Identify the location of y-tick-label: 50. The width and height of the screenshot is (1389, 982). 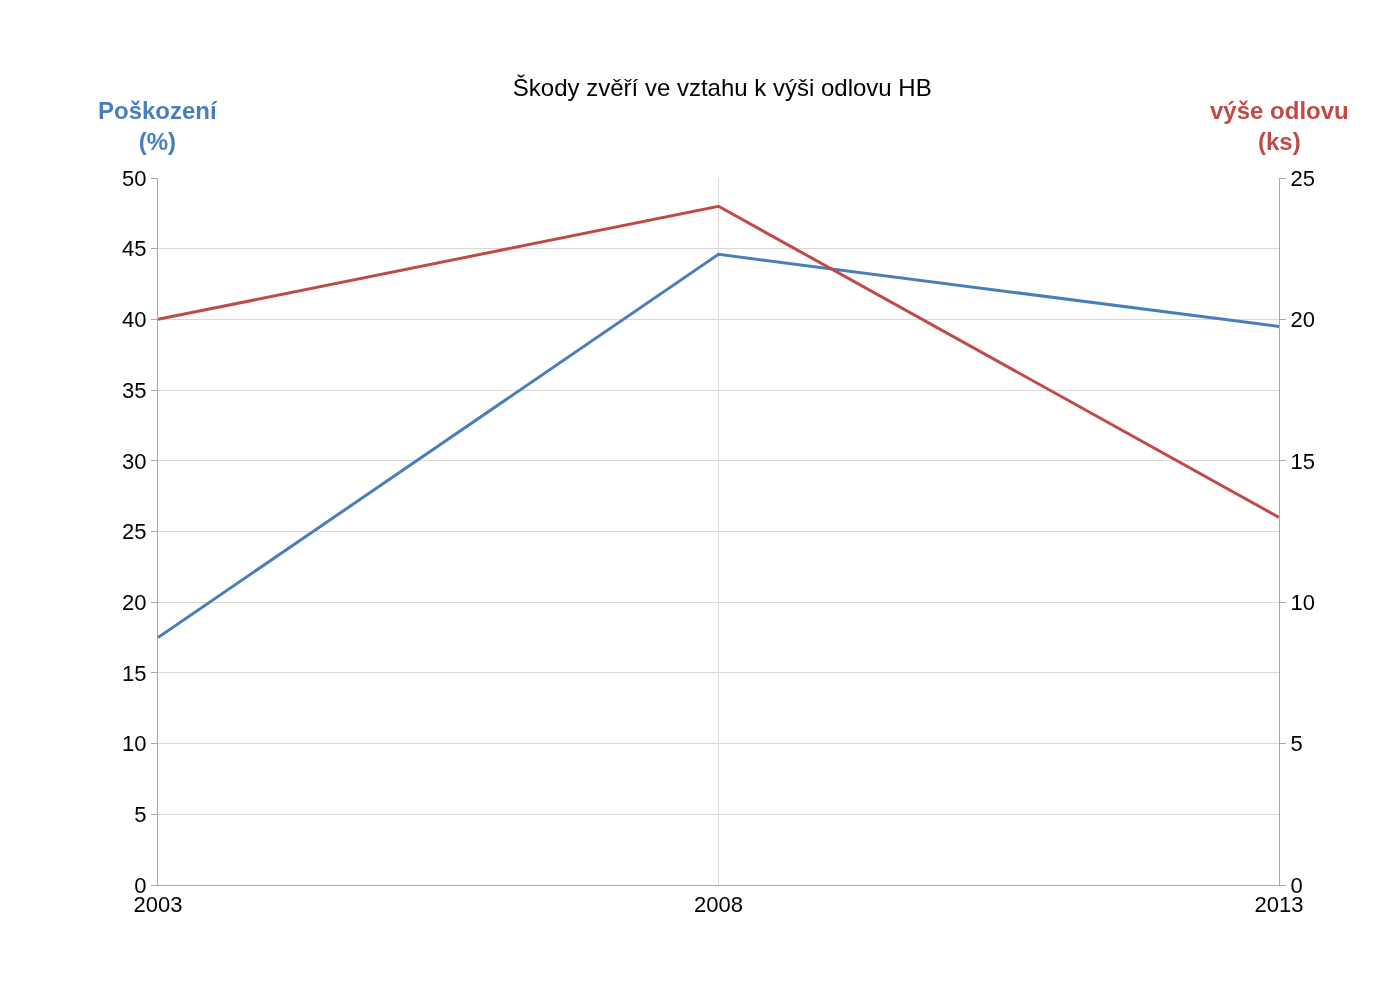
(134, 178).